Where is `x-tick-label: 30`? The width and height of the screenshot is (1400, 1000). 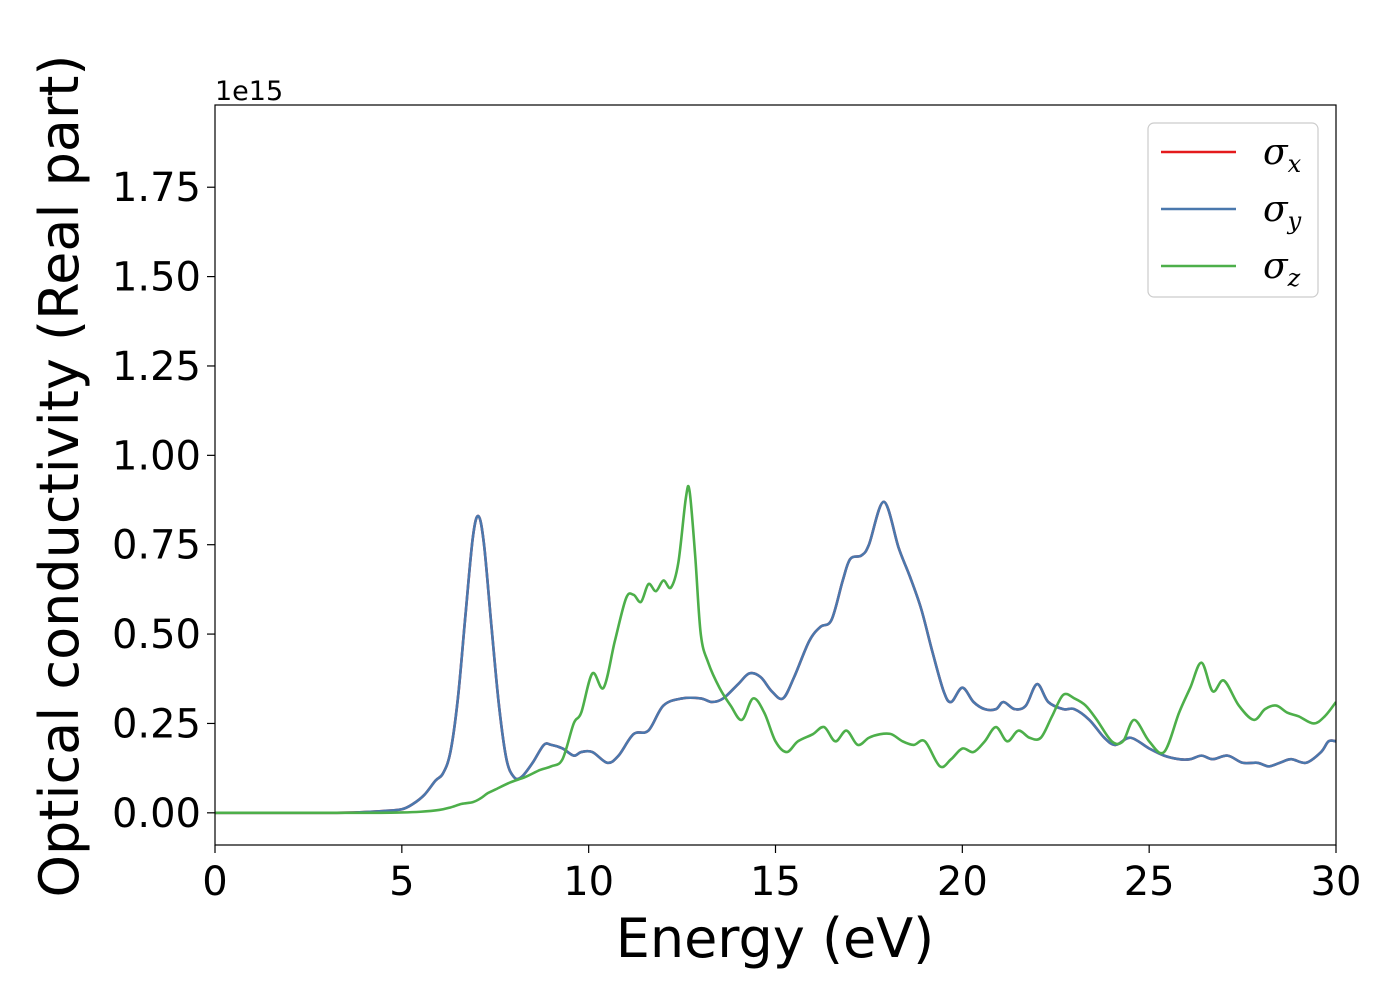 x-tick-label: 30 is located at coordinates (1336, 882).